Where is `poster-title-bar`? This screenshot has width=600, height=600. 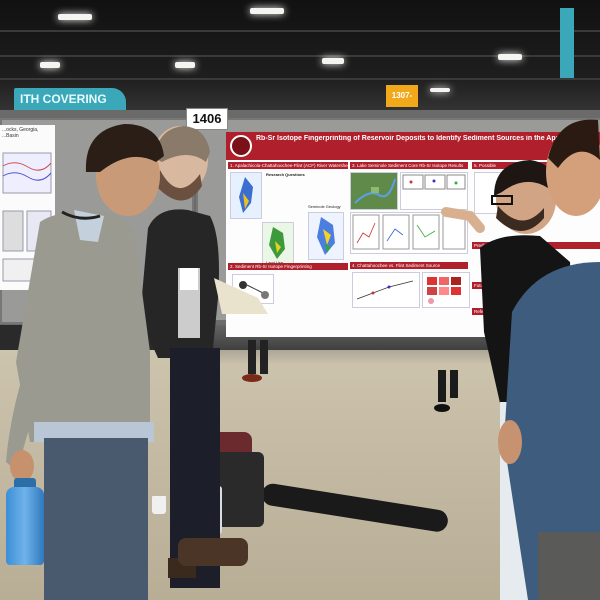
poster-title-bar is located at coordinates (413, 146).